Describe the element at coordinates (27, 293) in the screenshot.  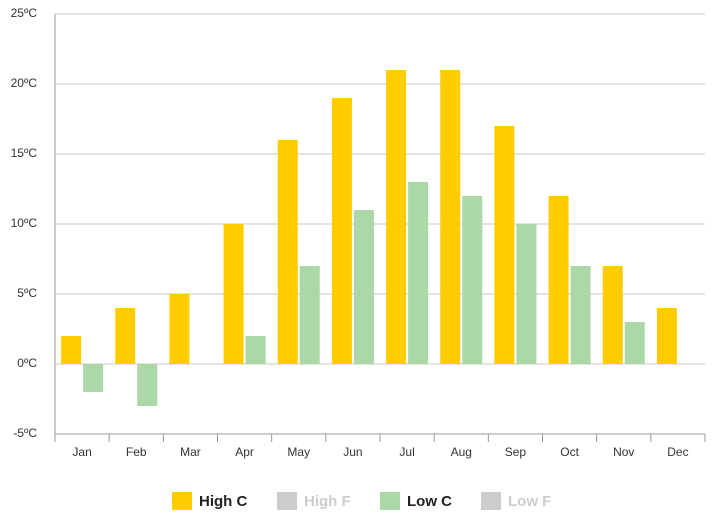
I see `y-tick-label: 5ºC` at that location.